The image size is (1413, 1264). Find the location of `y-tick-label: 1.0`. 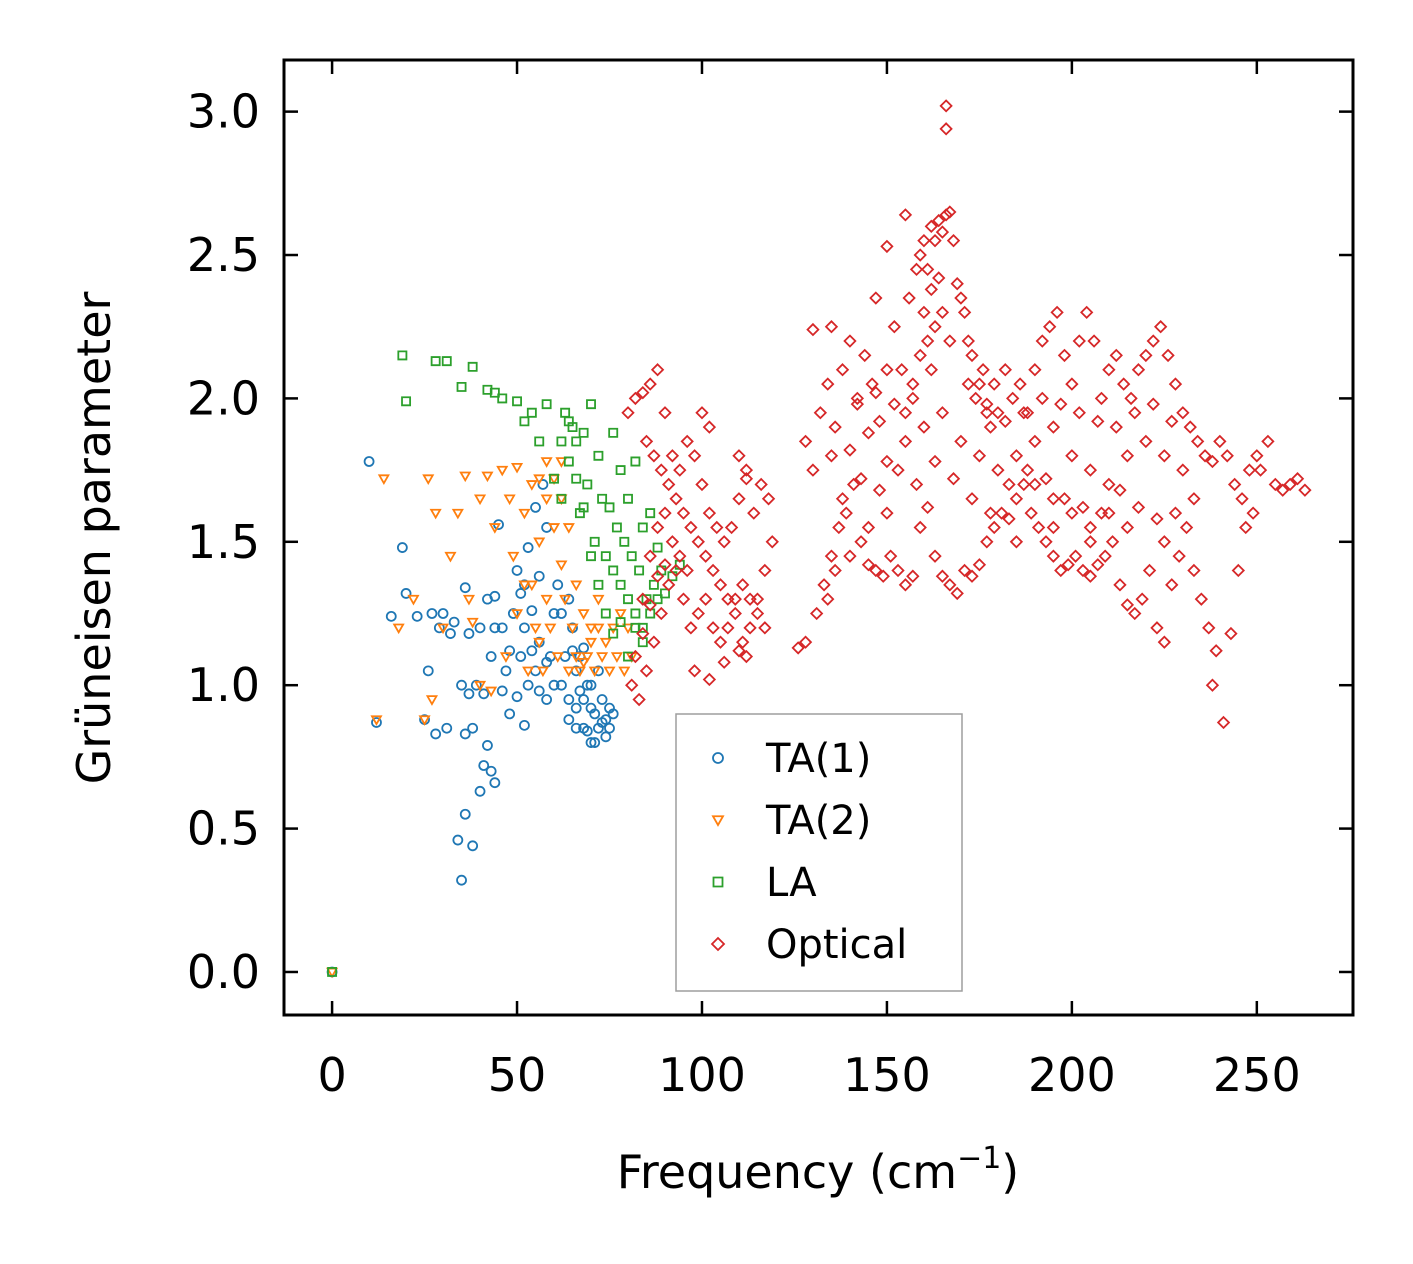

y-tick-label: 1.0 is located at coordinates (223, 685).